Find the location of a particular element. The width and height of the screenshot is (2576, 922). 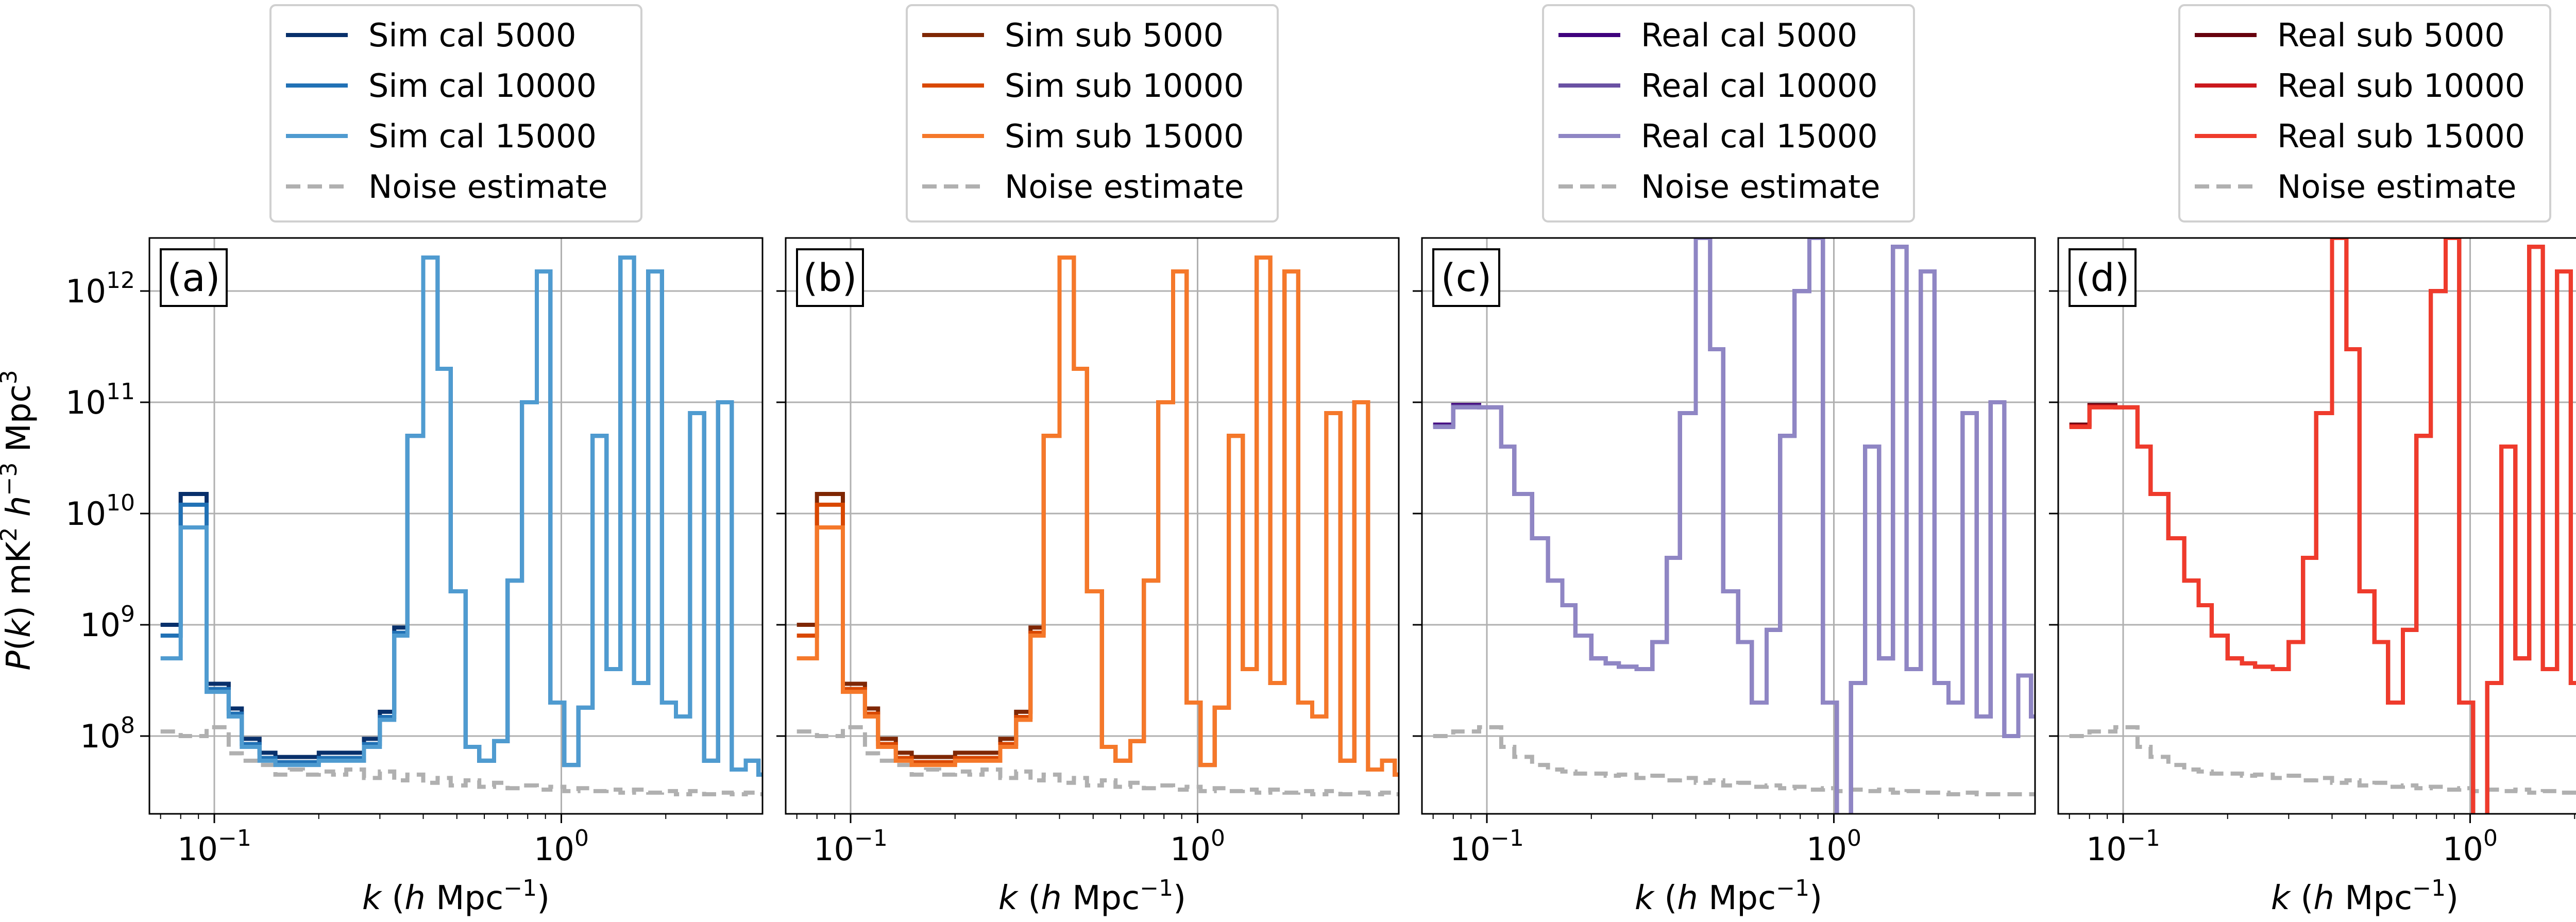

y-tick-label: 1010 is located at coordinates (100, 511).